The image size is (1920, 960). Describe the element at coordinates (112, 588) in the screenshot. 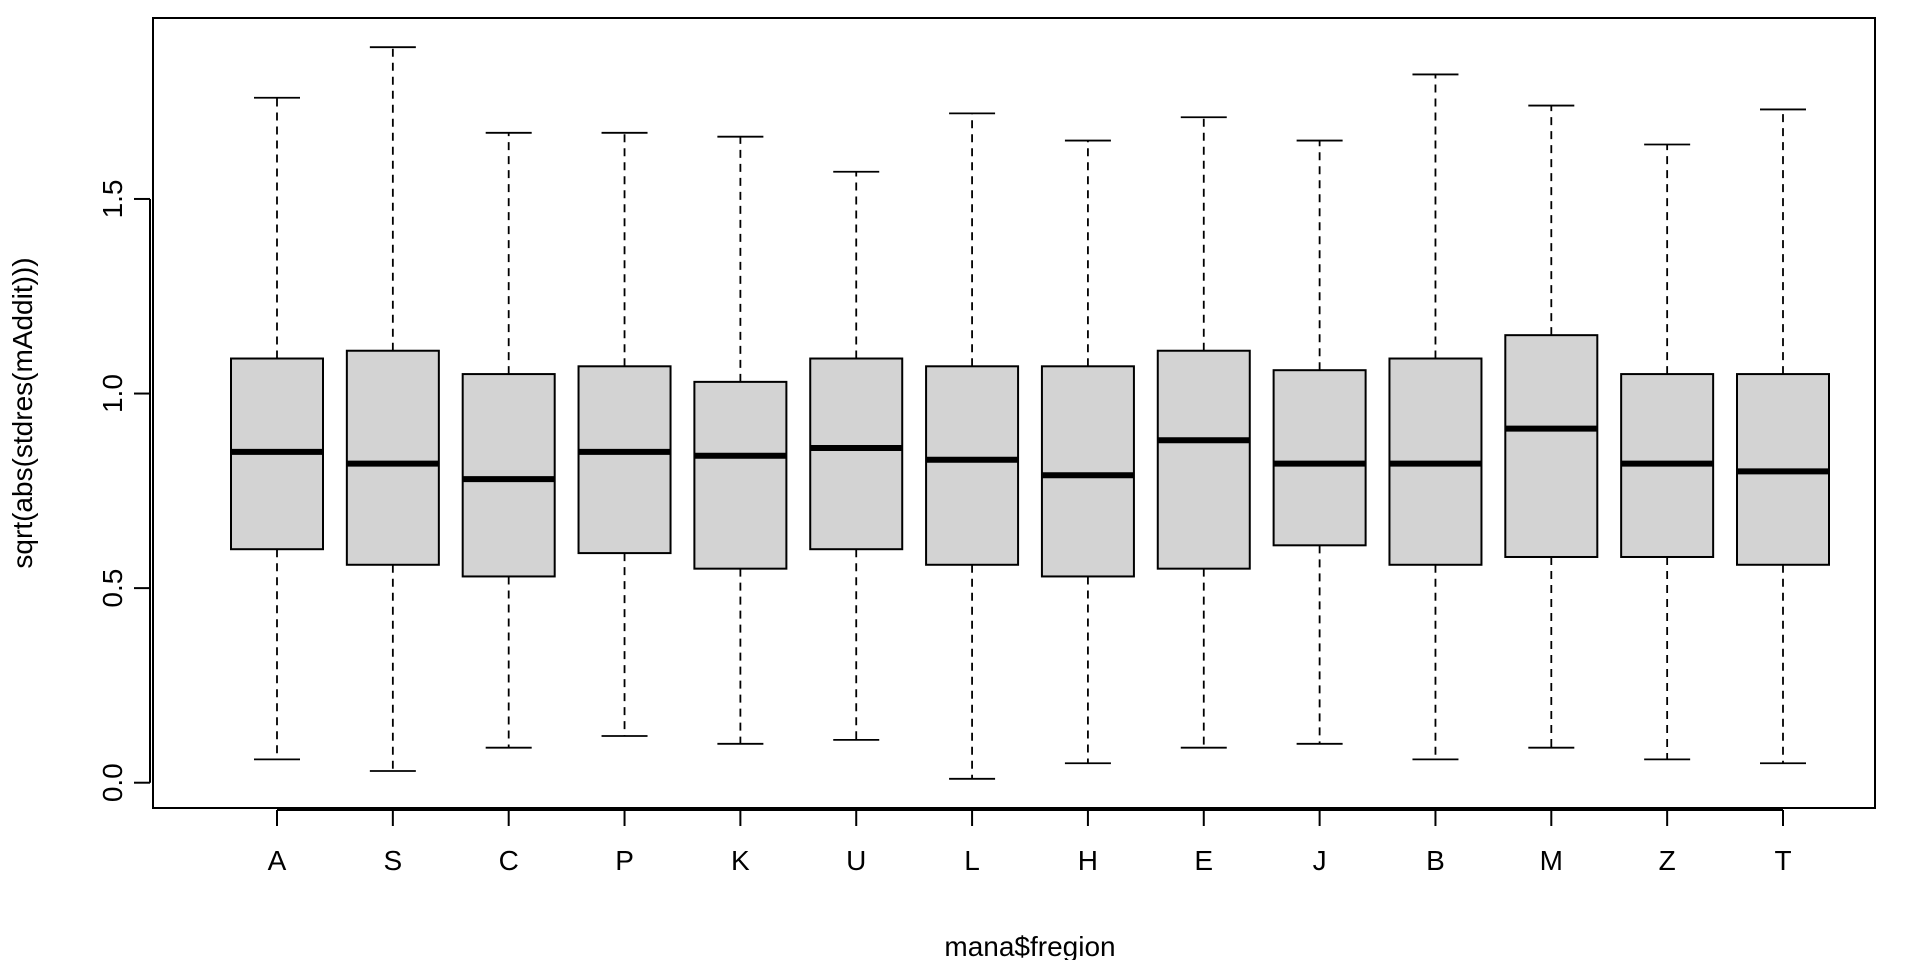

I see `y-tick-label: 0.5` at that location.